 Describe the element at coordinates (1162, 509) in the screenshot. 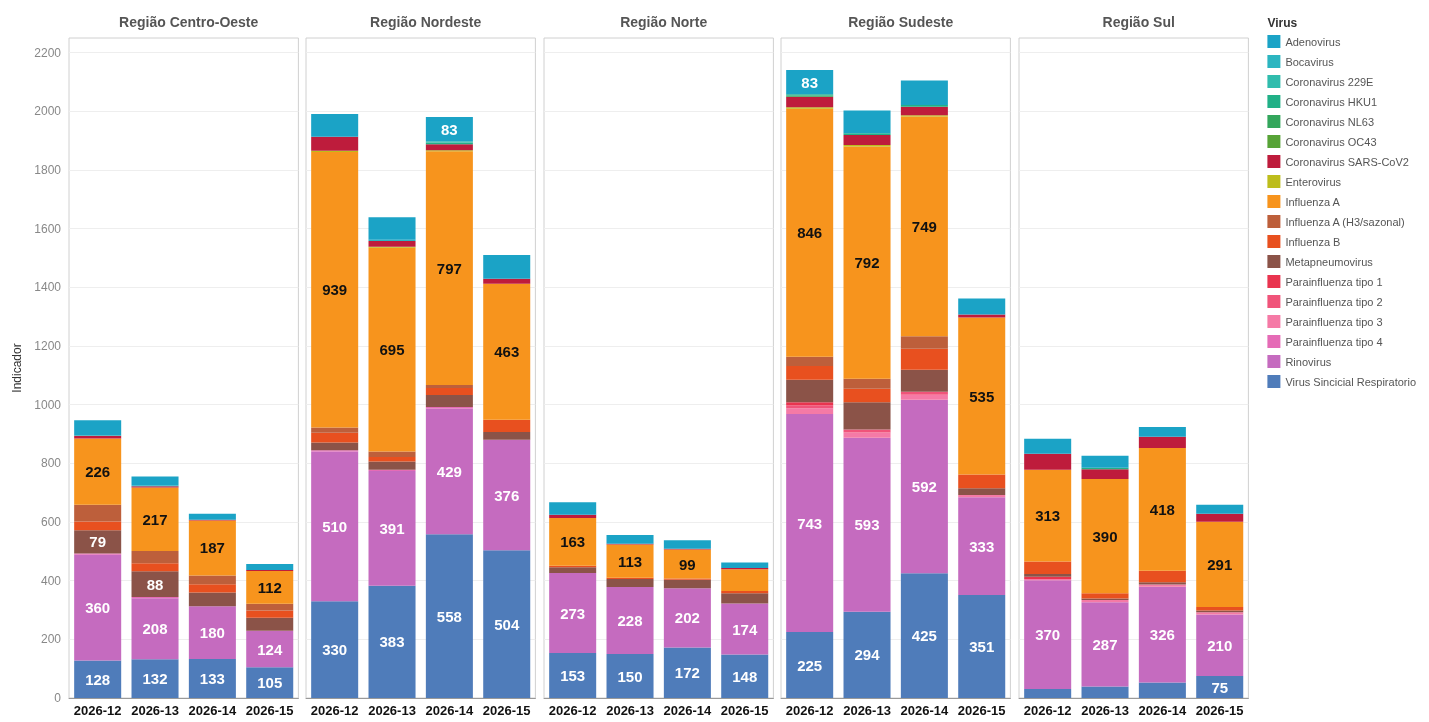

I see `data-label: 418` at that location.